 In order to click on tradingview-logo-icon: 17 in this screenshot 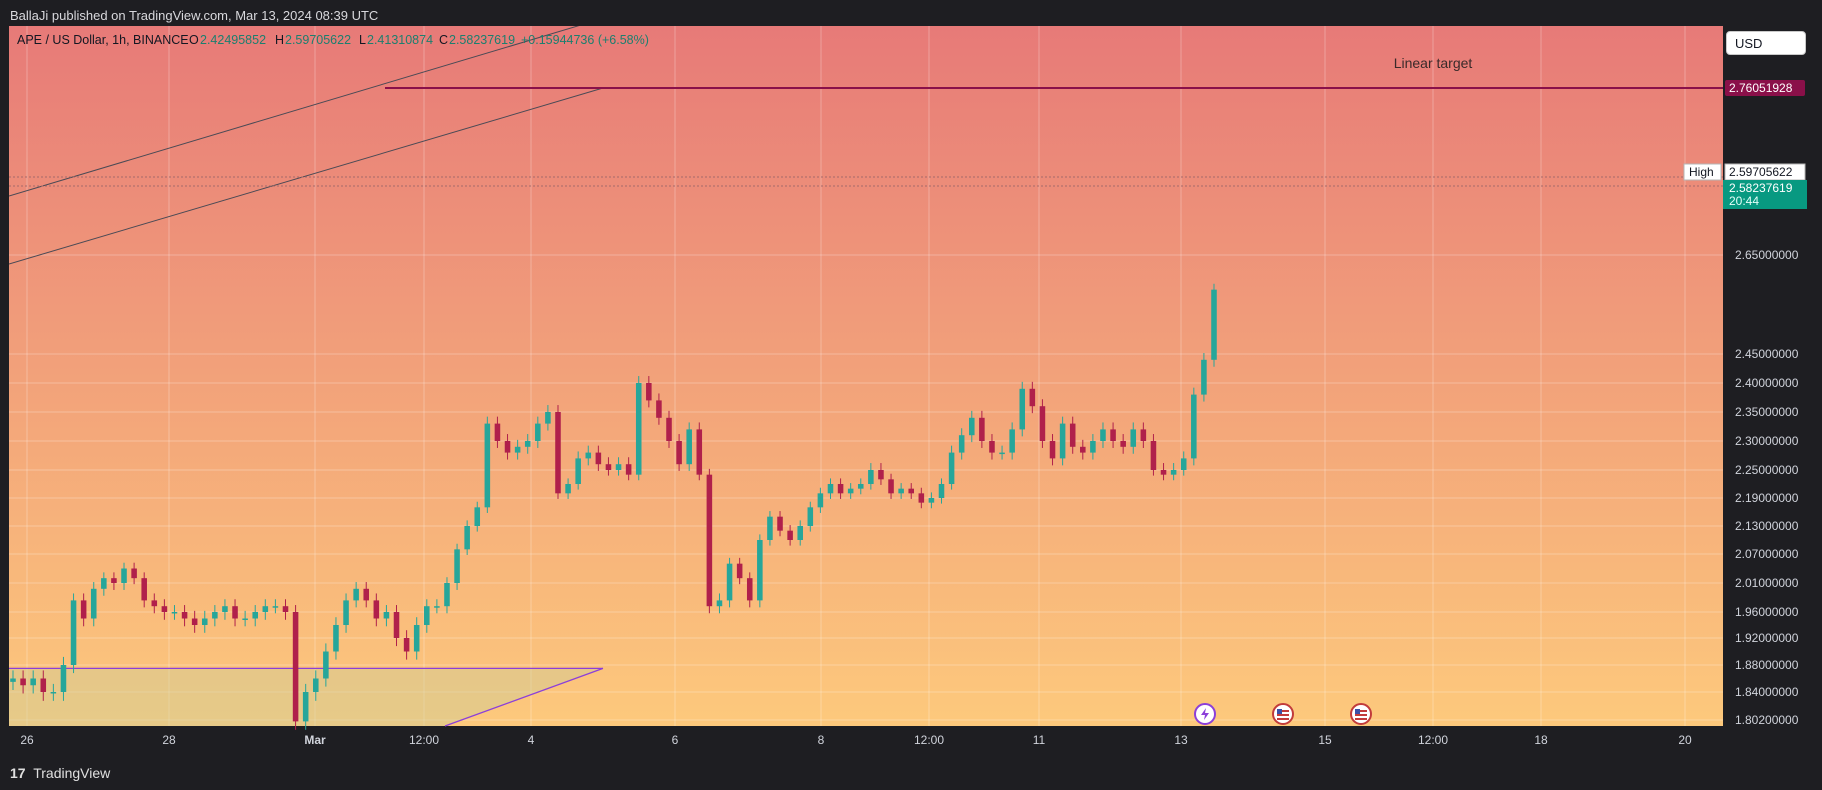, I will do `click(18, 773)`.